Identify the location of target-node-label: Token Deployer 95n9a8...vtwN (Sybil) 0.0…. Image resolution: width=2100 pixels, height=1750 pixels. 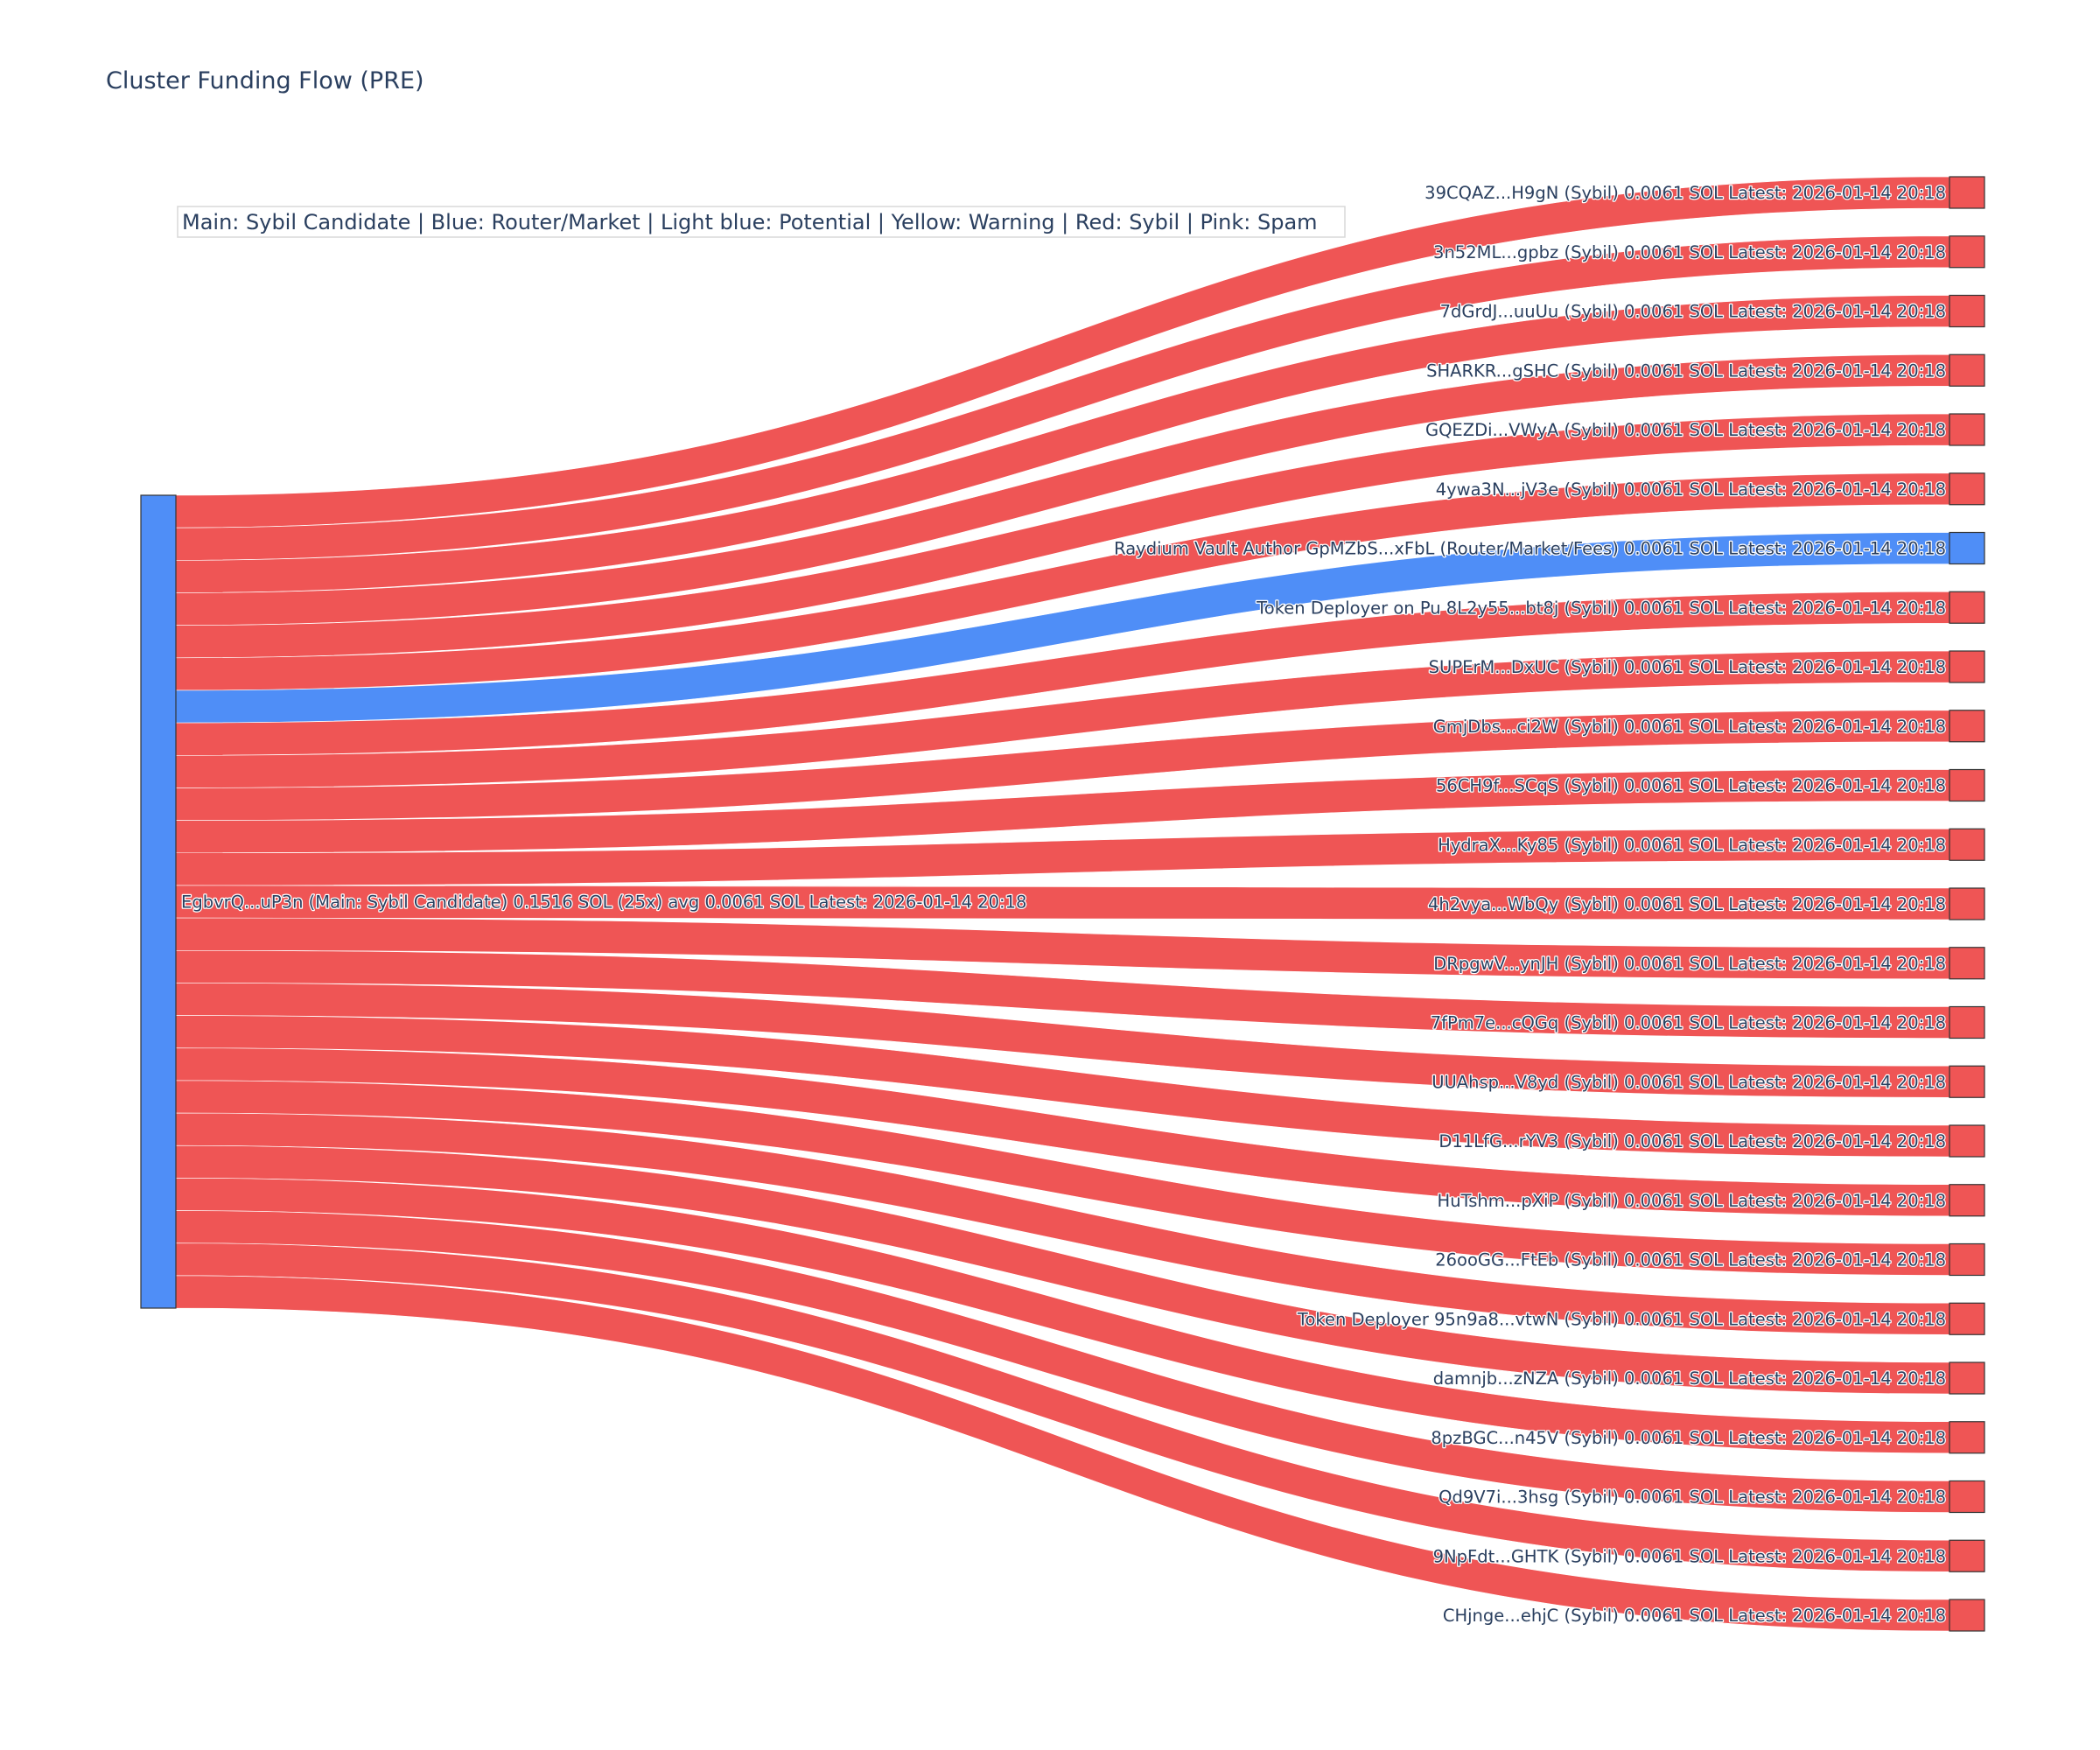
(1621, 1319).